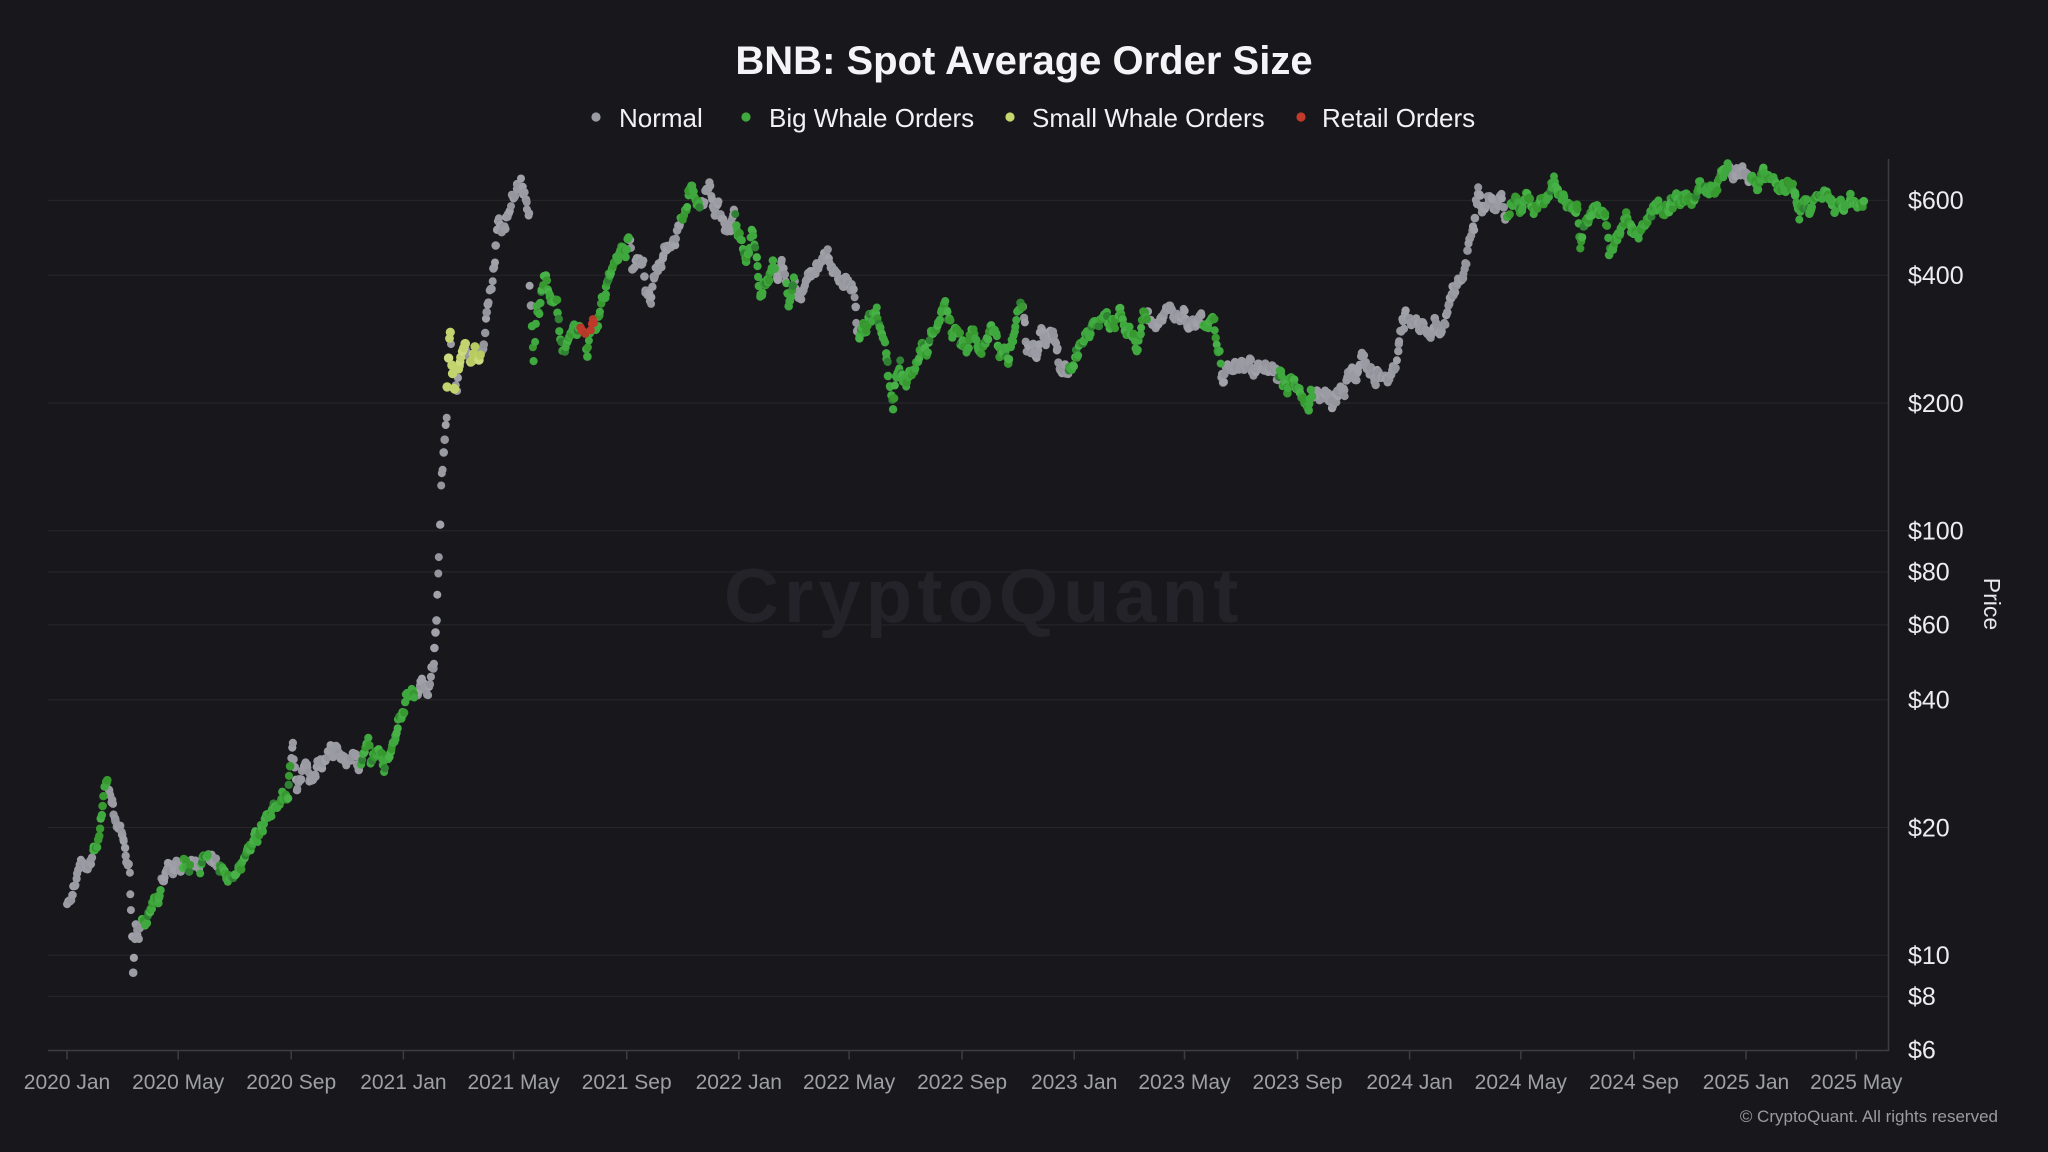 This screenshot has height=1152, width=2048. What do you see at coordinates (871, 118) in the screenshot?
I see `svg-text: Big Whale Orders` at bounding box center [871, 118].